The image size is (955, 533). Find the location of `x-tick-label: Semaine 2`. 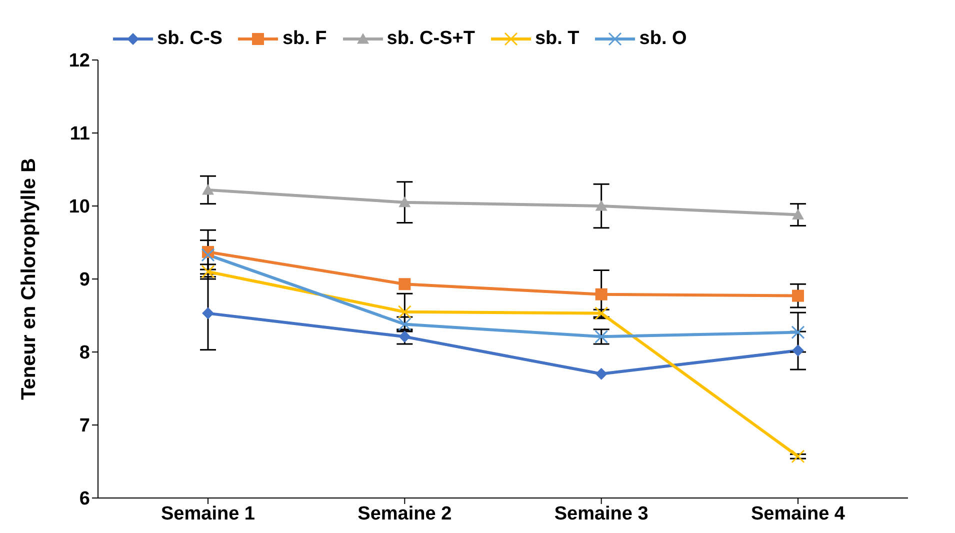

x-tick-label: Semaine 2 is located at coordinates (405, 513).